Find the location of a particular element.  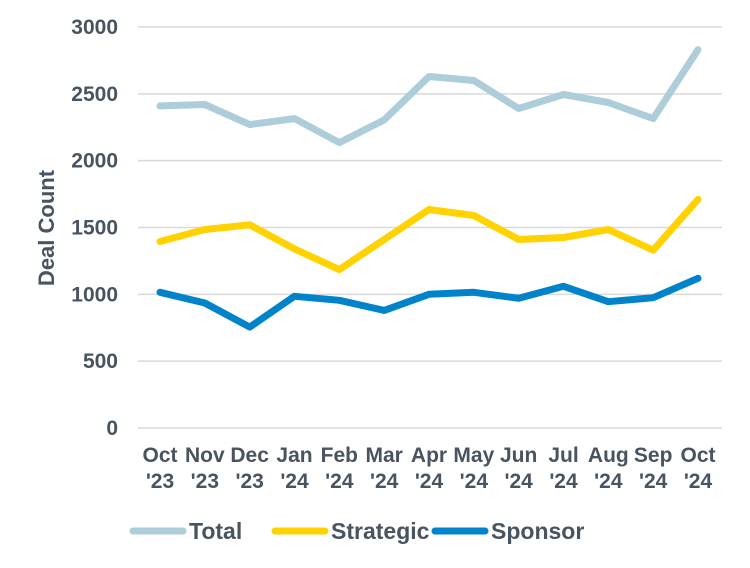

legend-label-sponsor: Sponsor is located at coordinates (537, 531).